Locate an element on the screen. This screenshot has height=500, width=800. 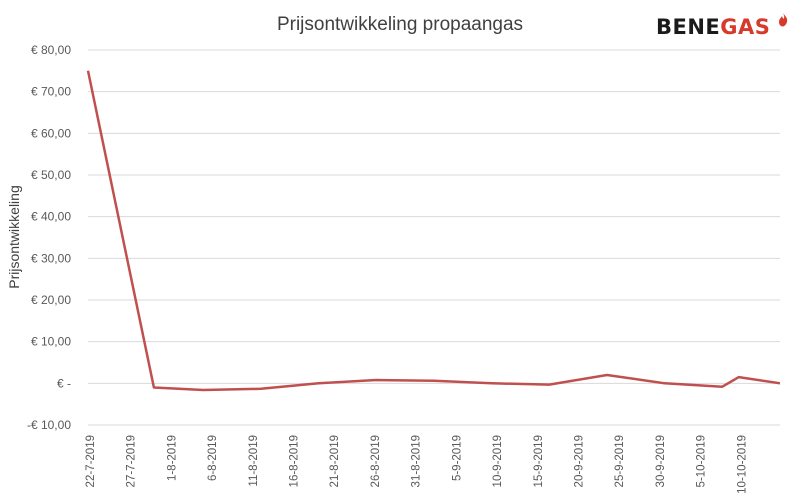
x-tick-label: 27-7-2019 is located at coordinates (132, 461).